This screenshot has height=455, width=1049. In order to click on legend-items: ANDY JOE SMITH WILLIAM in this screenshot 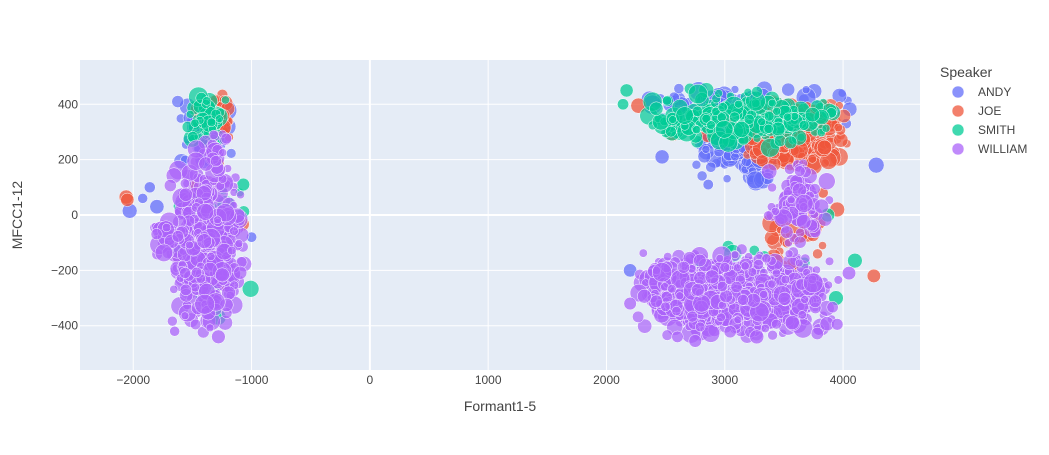, I will do `click(989, 120)`.